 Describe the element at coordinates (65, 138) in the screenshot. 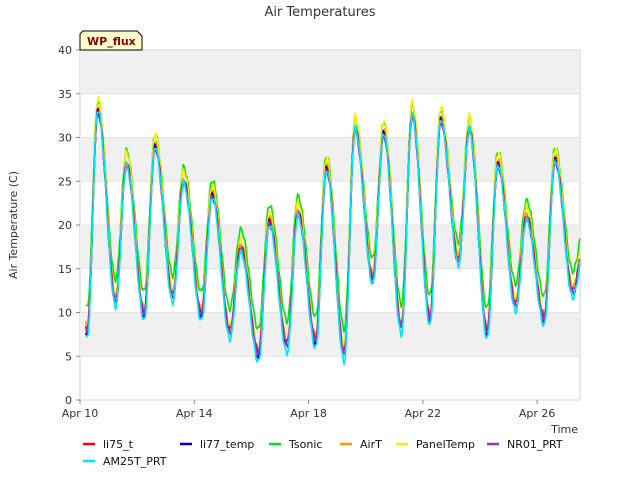

I see `y-tick-label: 30` at that location.